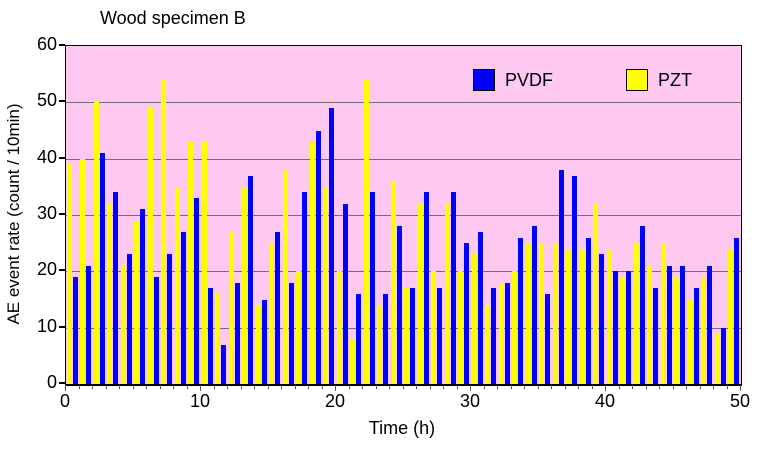 Image resolution: width=763 pixels, height=449 pixels. What do you see at coordinates (116, 288) in the screenshot?
I see `pvdf-bar-h4` at bounding box center [116, 288].